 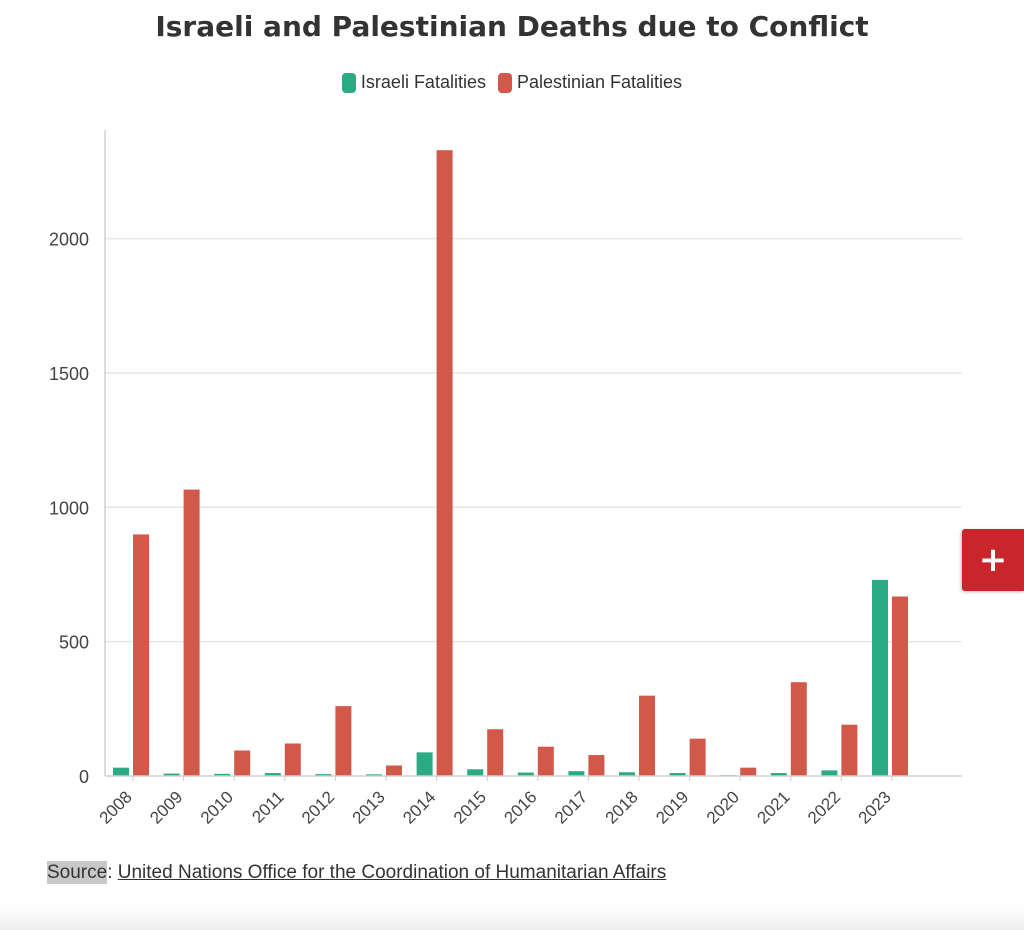 I want to click on x-tick-label: 2014, so click(x=419, y=807).